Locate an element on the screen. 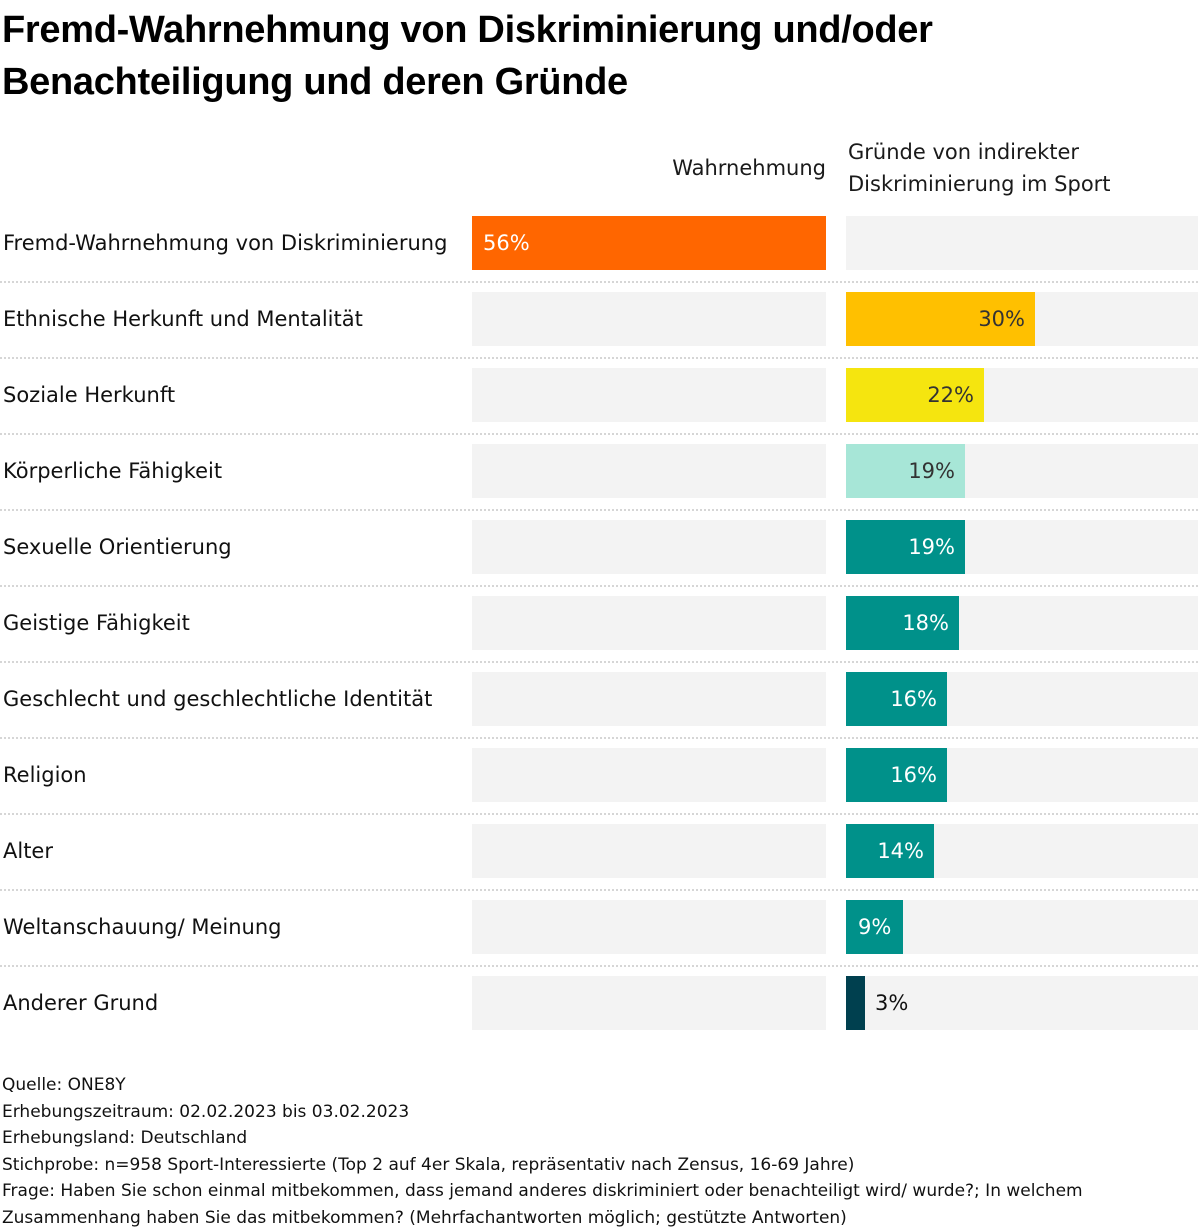 The image size is (1200, 1232). bar-wahrnehmung is located at coordinates (649, 243).